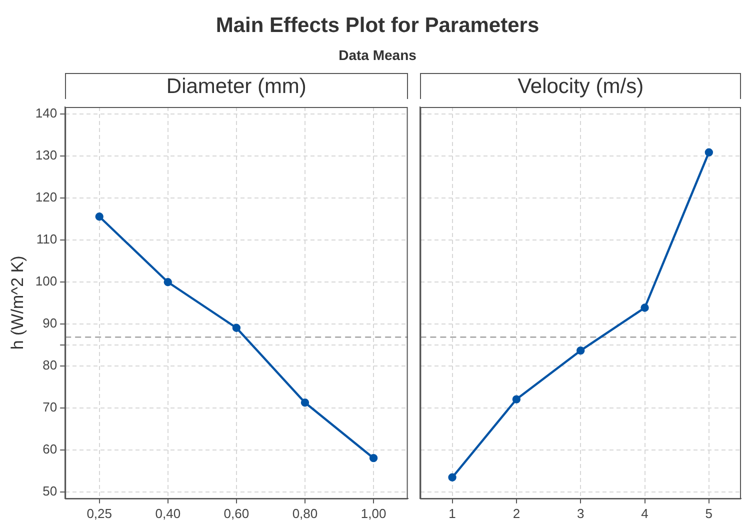  I want to click on y-axis-title: h (W/m^2 K), so click(17, 303).